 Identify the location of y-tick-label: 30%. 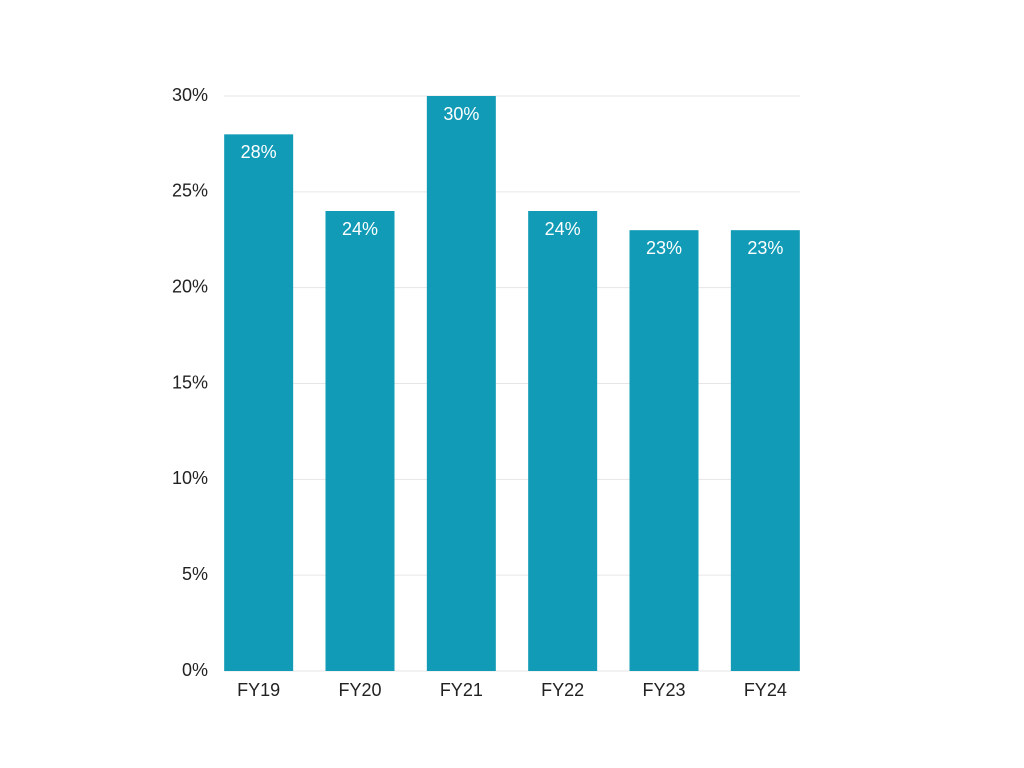
(190, 95).